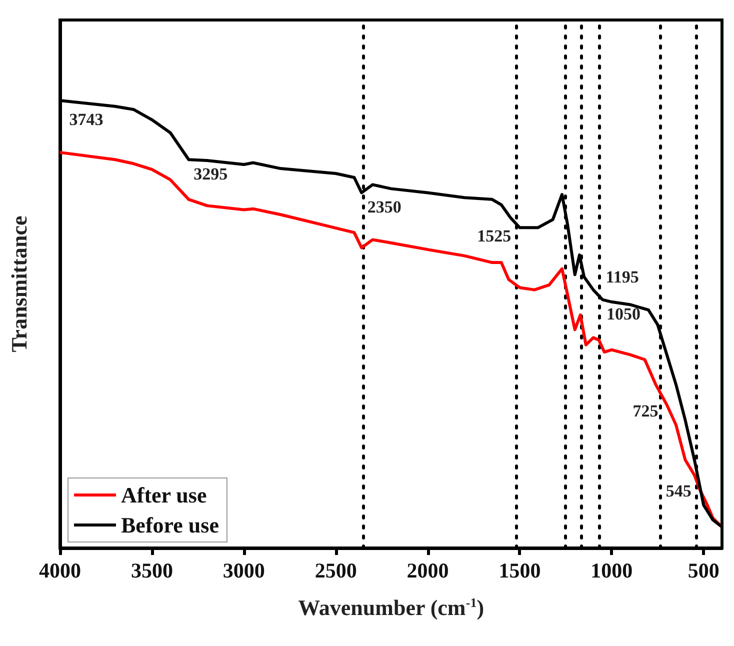  I want to click on x-tick-label: 3500, so click(151, 570).